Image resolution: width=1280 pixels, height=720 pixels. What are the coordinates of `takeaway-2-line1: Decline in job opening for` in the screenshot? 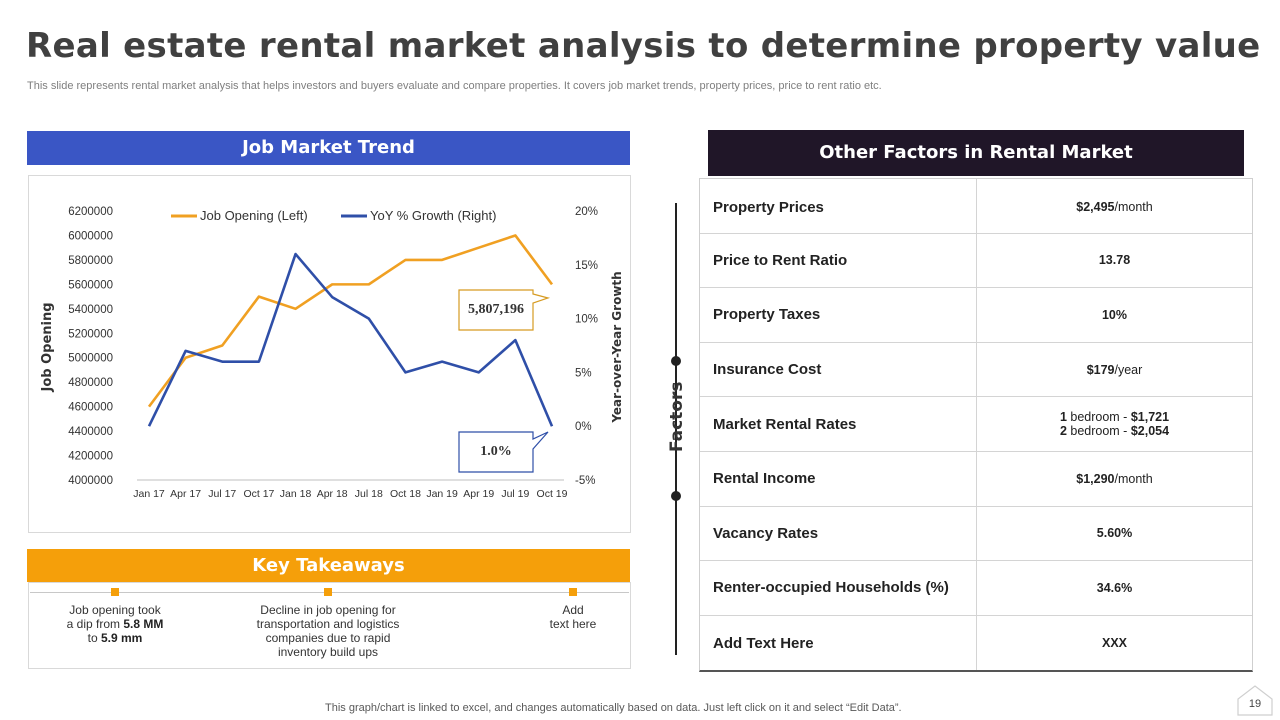 It's located at (328, 610).